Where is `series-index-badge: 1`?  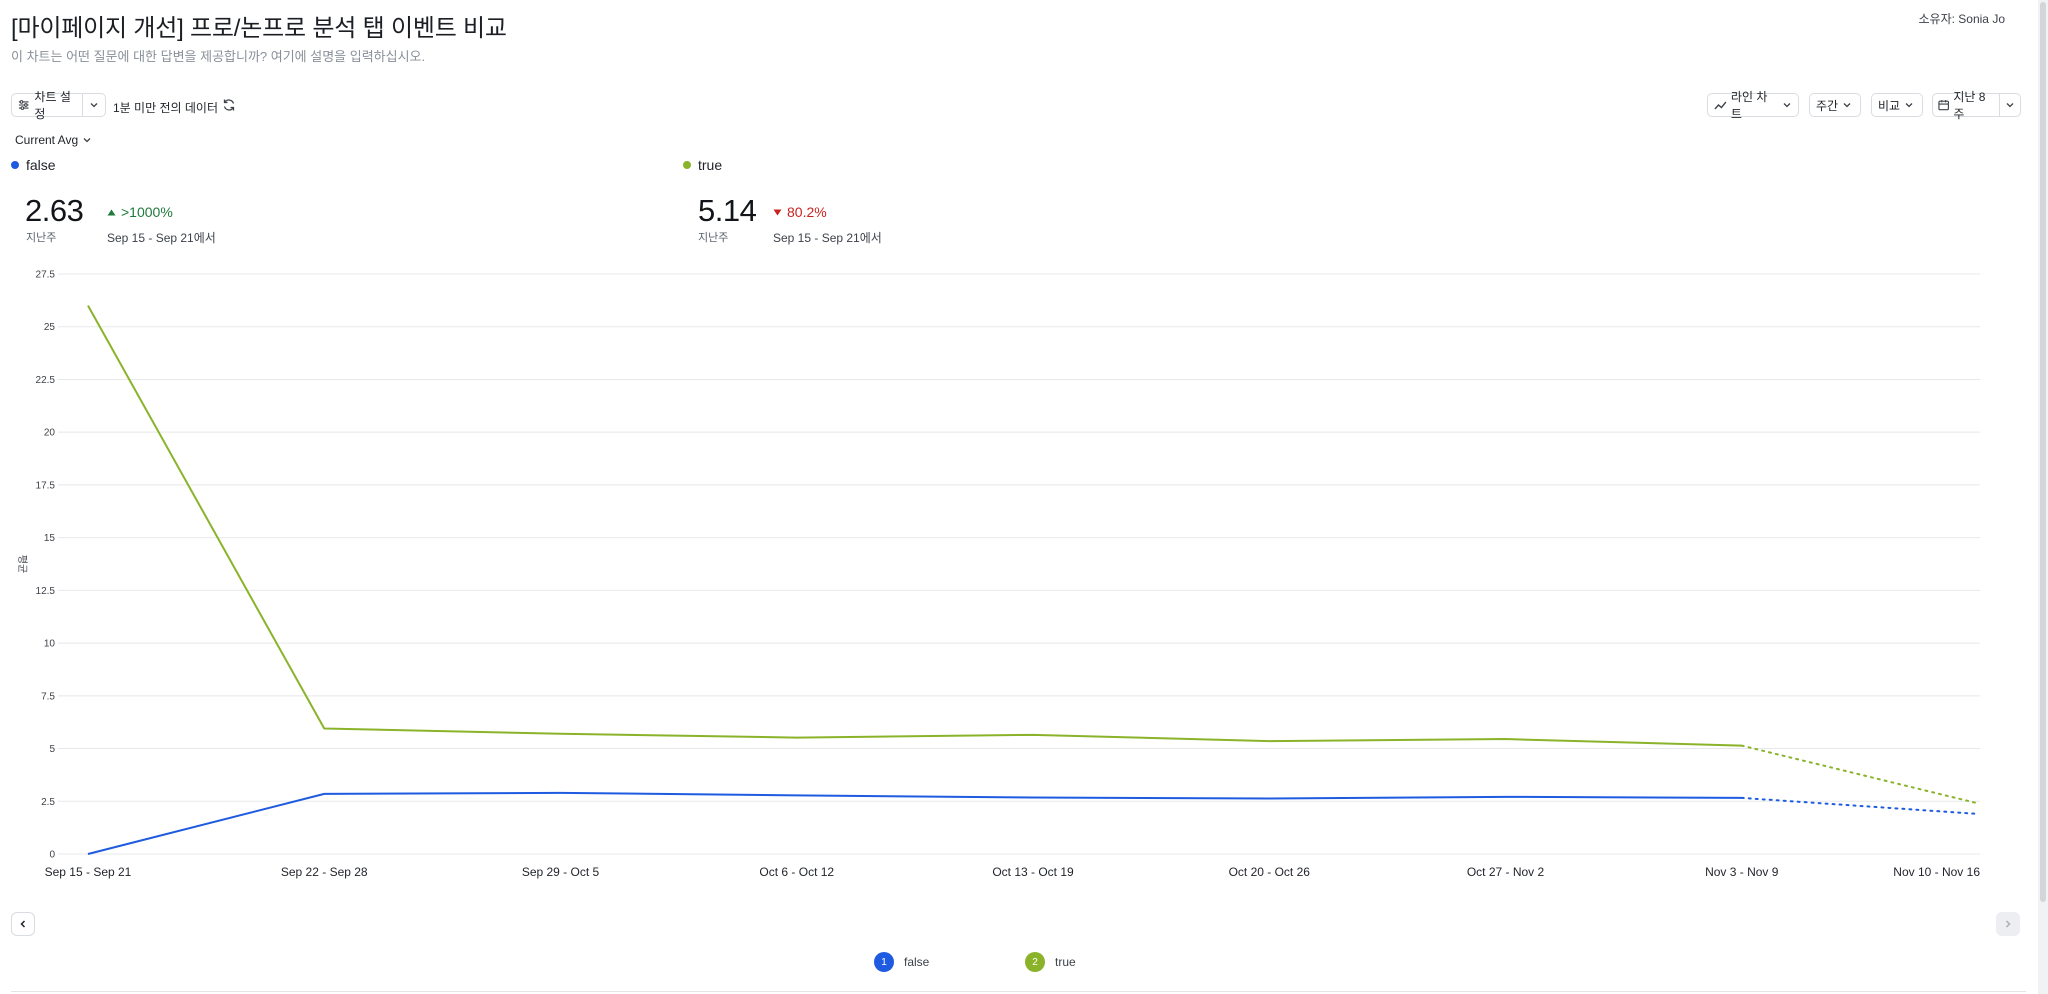
series-index-badge: 1 is located at coordinates (884, 962).